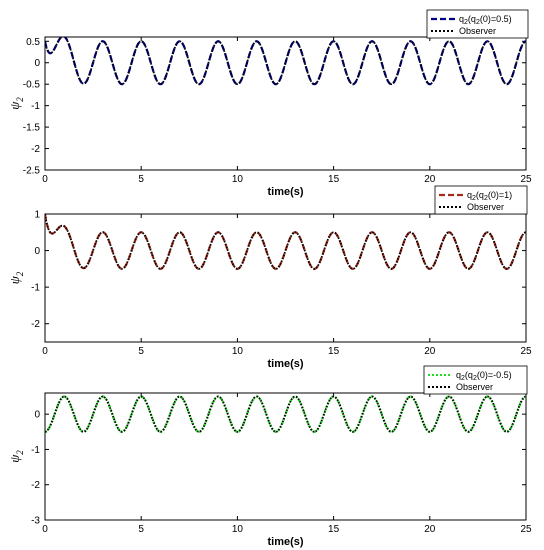 This screenshot has height=550, width=544. What do you see at coordinates (32, 128) in the screenshot?
I see `y-tick-label: -1.5` at bounding box center [32, 128].